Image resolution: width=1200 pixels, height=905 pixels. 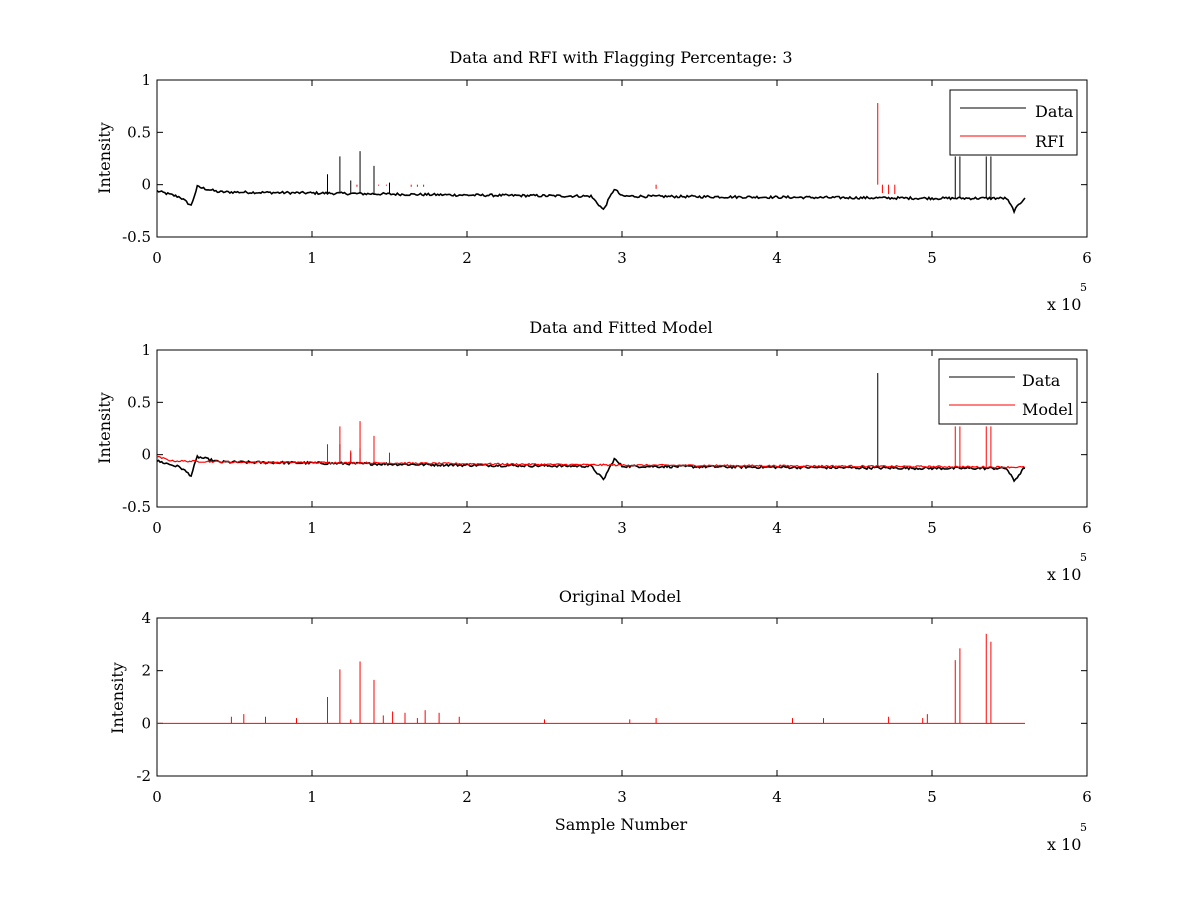 What do you see at coordinates (1054, 111) in the screenshot?
I see `subplot-1-legend-data-label: Data` at bounding box center [1054, 111].